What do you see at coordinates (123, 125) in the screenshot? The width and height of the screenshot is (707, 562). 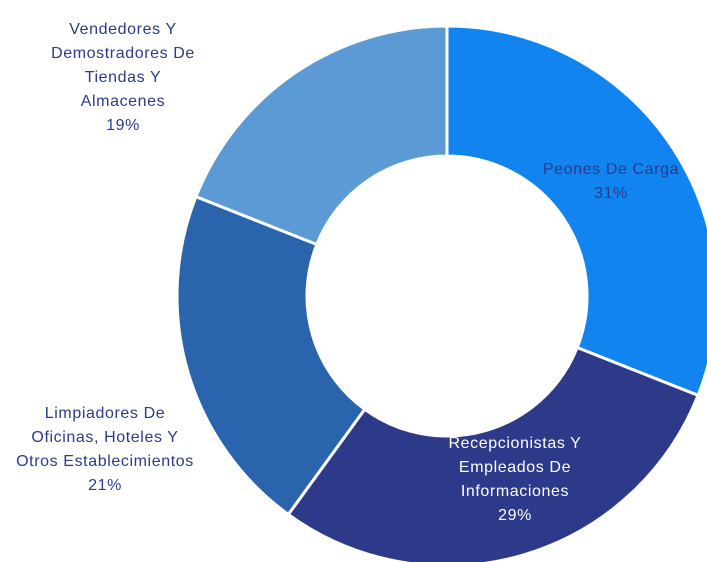 I see `value-label: 19%` at bounding box center [123, 125].